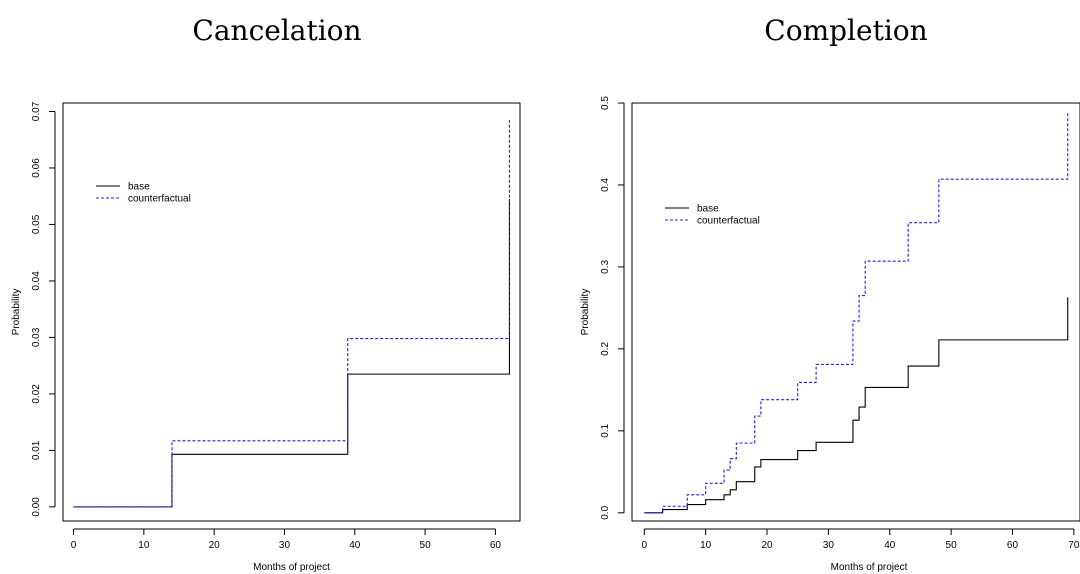 This screenshot has height=574, width=1080. Describe the element at coordinates (36, 281) in the screenshot. I see `y-tick-label: 0.04` at that location.